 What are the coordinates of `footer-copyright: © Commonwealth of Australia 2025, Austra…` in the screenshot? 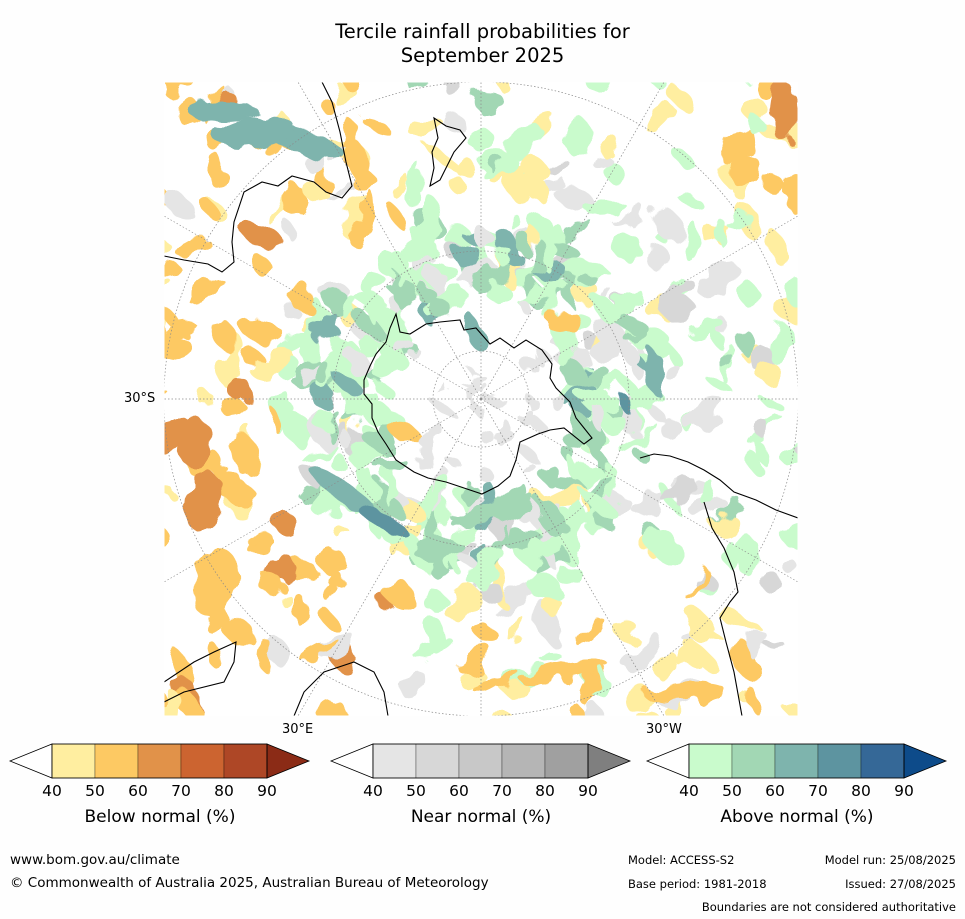 It's located at (249, 883).